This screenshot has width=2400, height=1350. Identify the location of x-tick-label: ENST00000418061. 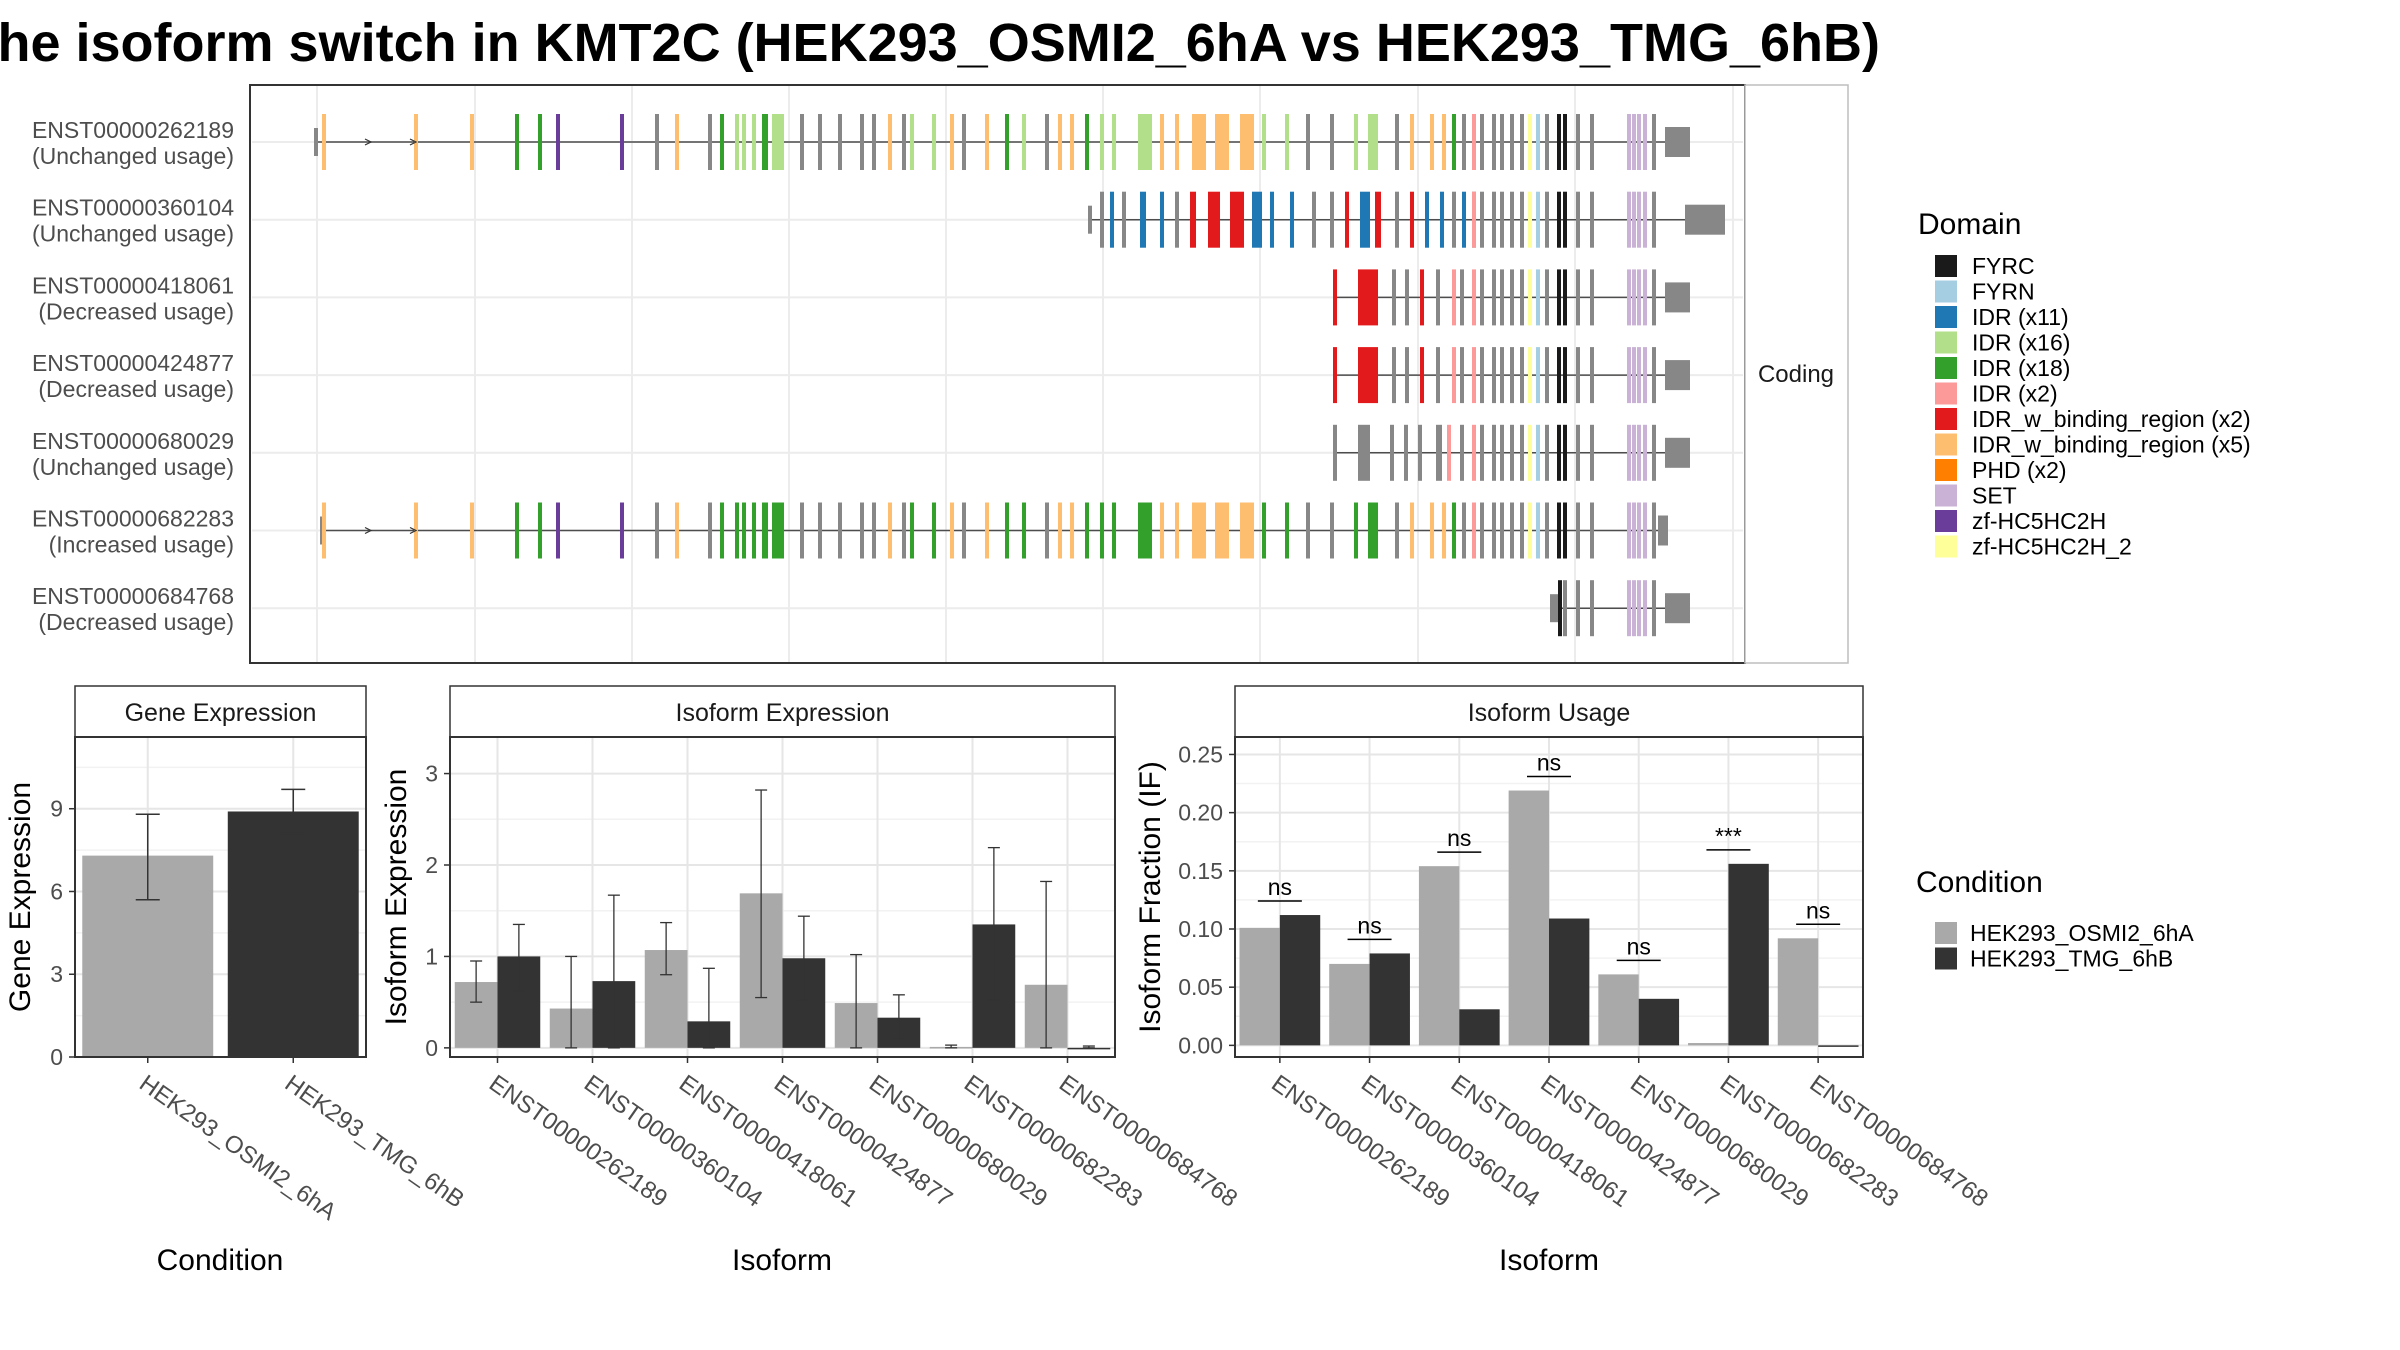
(768, 1141).